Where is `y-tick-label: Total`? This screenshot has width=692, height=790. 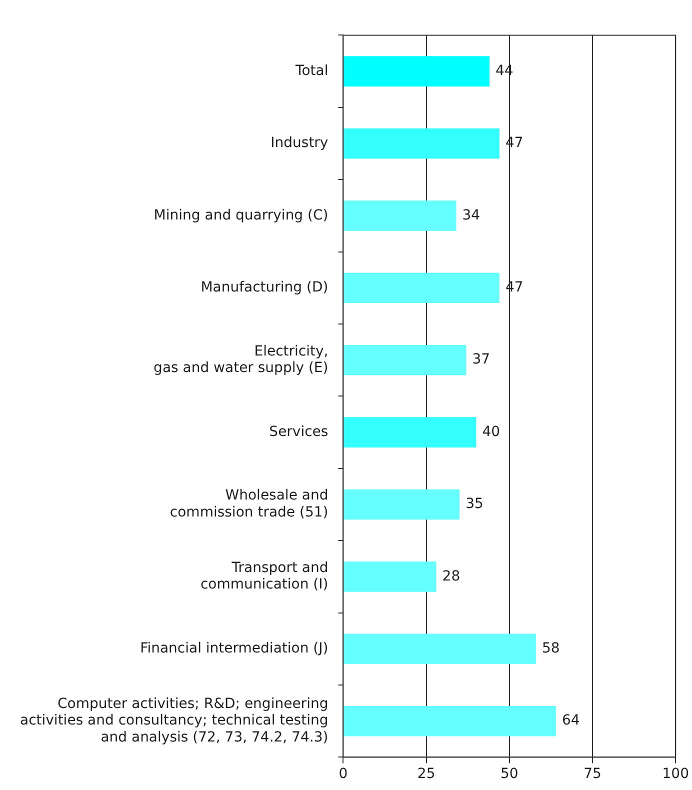 y-tick-label: Total is located at coordinates (311, 70).